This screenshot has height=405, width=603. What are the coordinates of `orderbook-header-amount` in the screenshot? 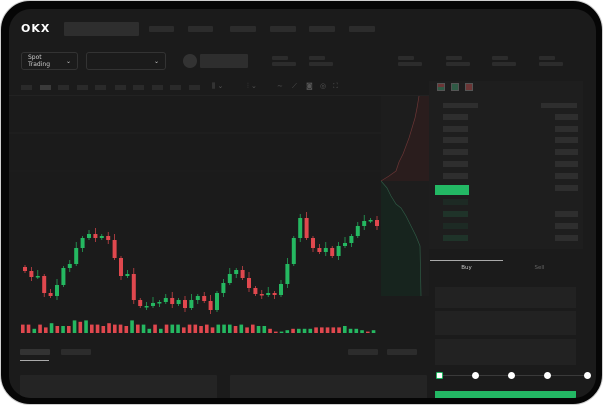 It's located at (559, 105).